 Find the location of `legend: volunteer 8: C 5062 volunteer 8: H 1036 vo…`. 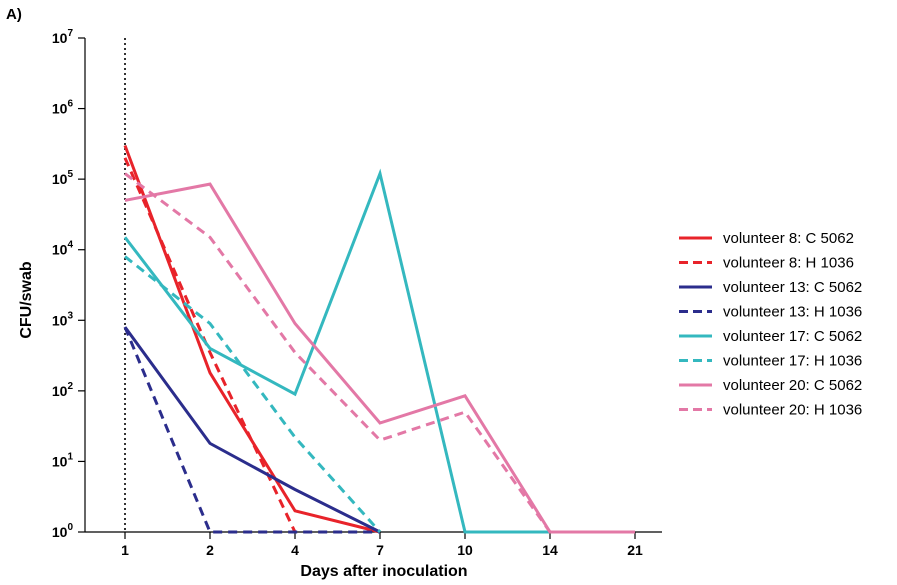

legend: volunteer 8: C 5062 volunteer 8: H 1036 vo… is located at coordinates (770, 324).